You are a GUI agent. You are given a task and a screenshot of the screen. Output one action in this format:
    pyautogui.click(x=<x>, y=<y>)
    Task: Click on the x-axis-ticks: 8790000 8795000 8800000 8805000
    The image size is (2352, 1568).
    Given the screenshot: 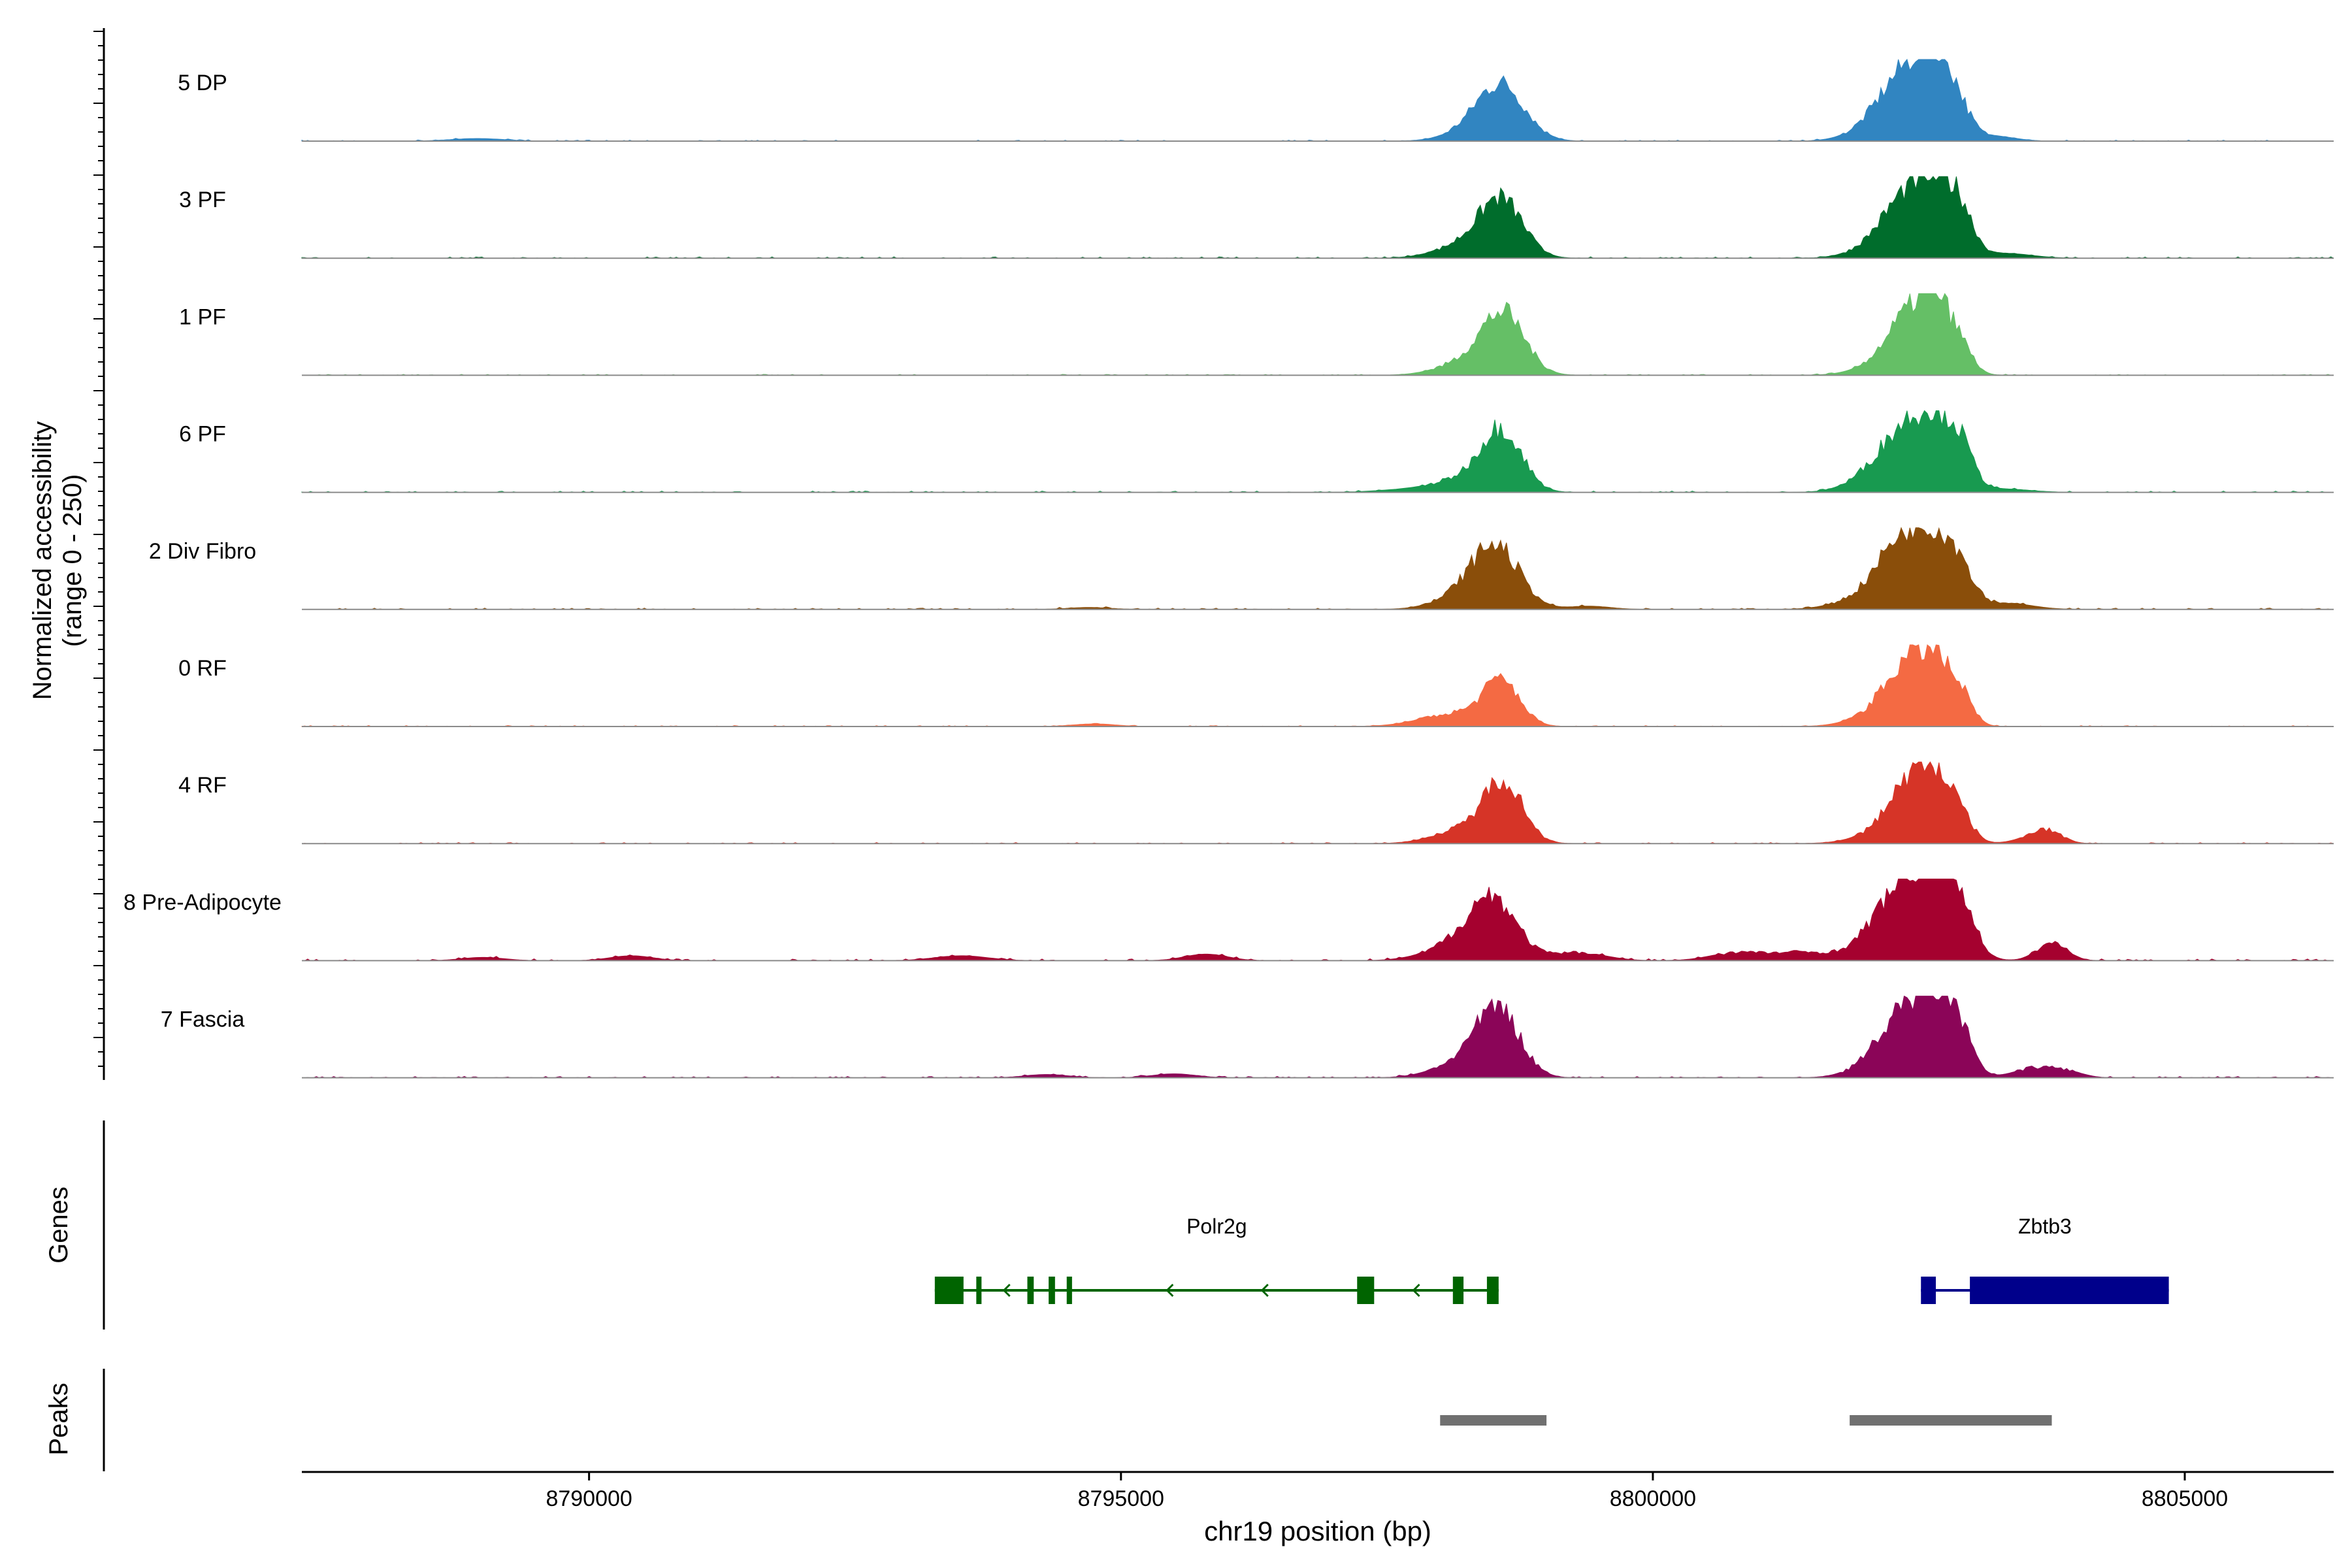 What is the action you would take?
    pyautogui.click(x=1387, y=1491)
    